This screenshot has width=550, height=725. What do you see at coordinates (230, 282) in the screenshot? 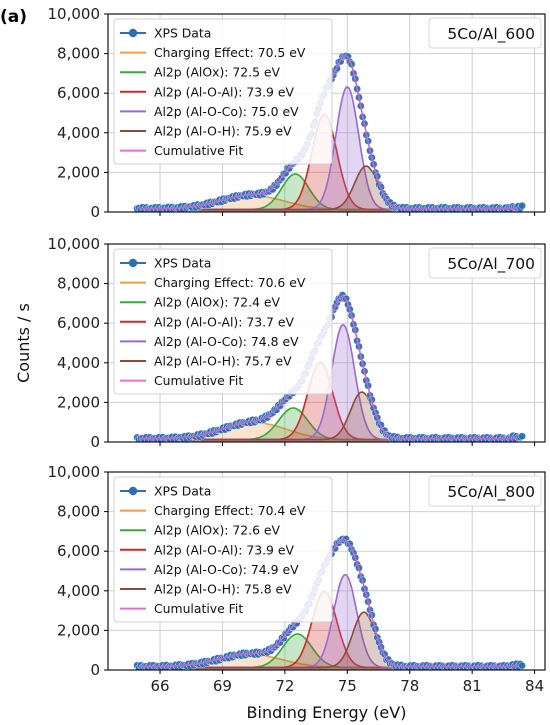
I see `legend-label: Charging Effect: 70.6 eV` at bounding box center [230, 282].